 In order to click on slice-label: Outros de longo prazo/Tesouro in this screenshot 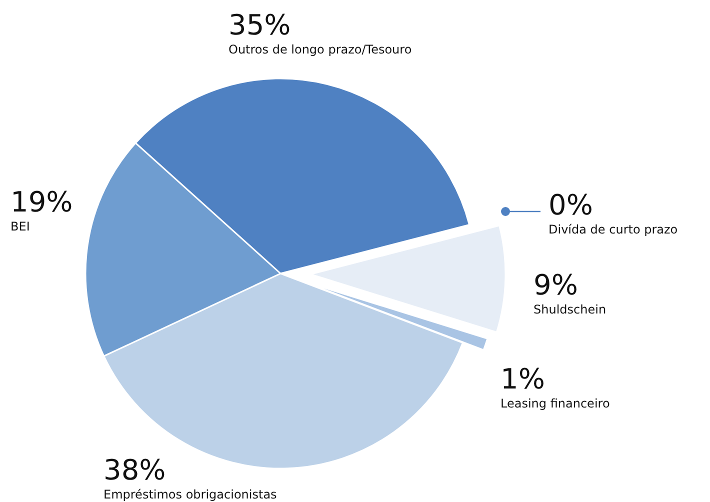, I will do `click(320, 49)`.